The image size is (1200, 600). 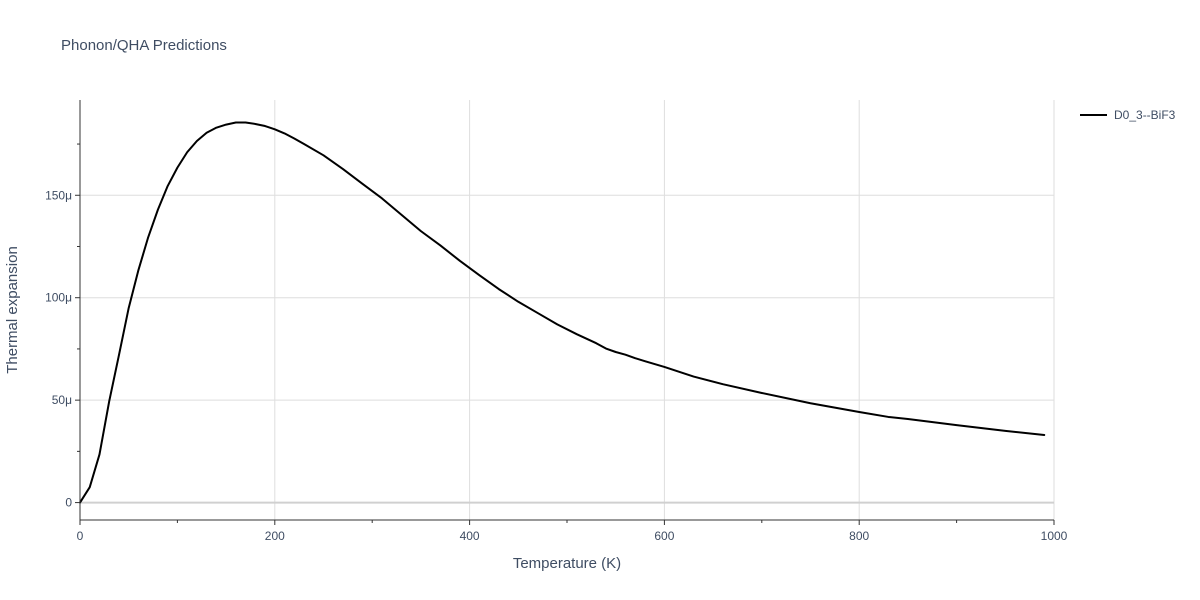 I want to click on x-tick-label: 600, so click(x=664, y=536).